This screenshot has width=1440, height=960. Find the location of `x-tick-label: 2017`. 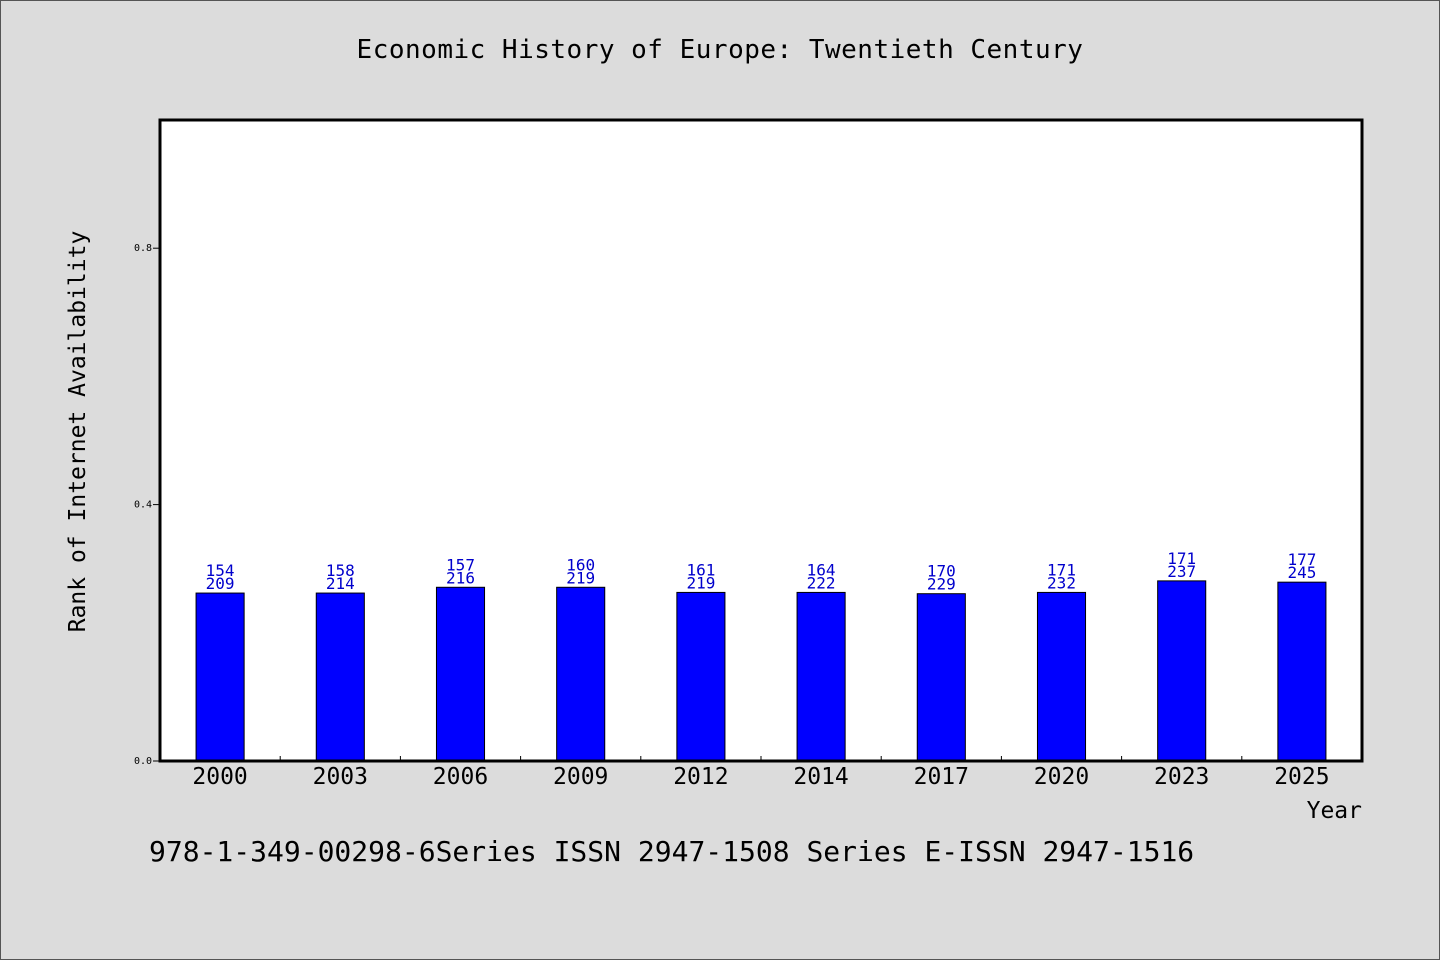

x-tick-label: 2017 is located at coordinates (941, 777).